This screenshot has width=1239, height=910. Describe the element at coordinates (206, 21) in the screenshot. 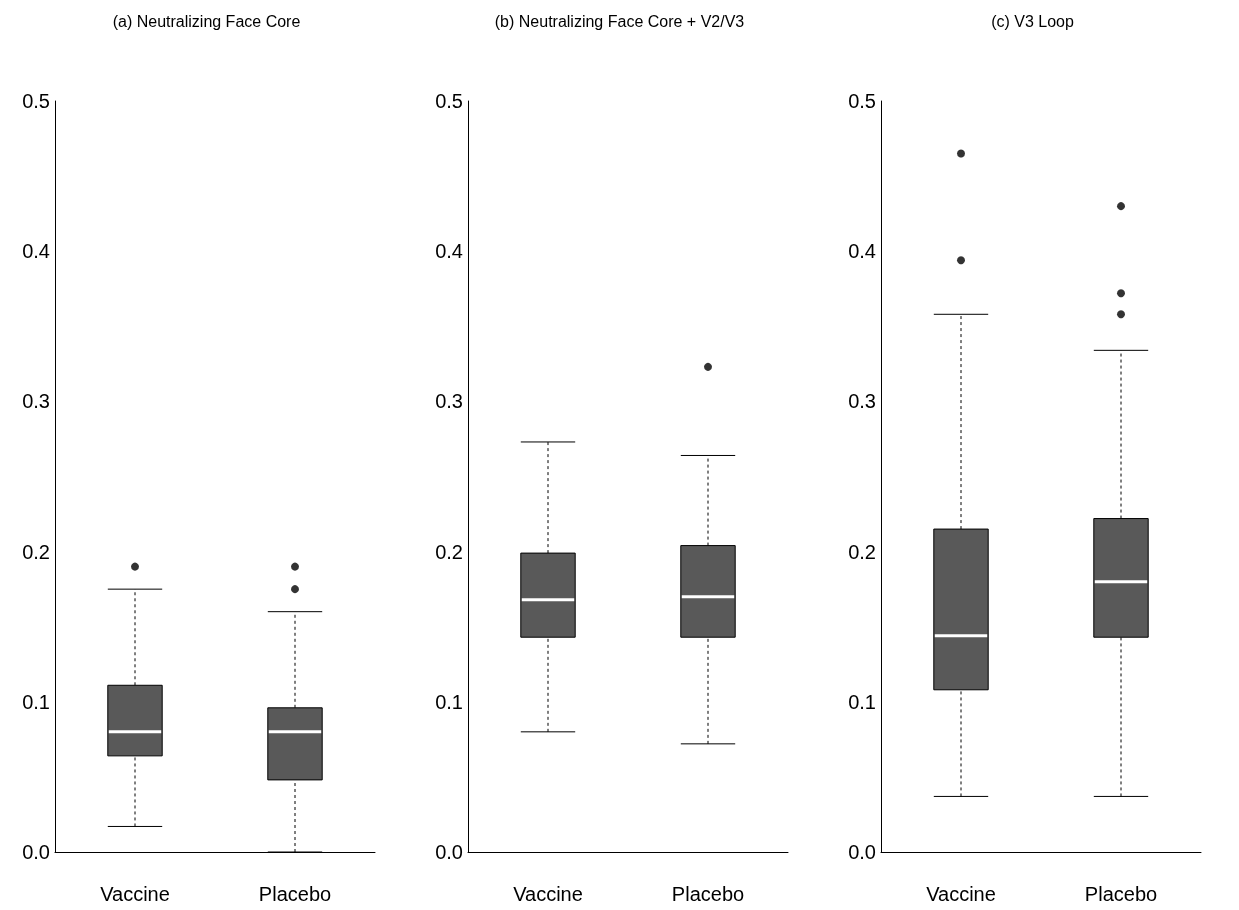

I see `chart-title: (a) Neutralizing Face Core` at that location.